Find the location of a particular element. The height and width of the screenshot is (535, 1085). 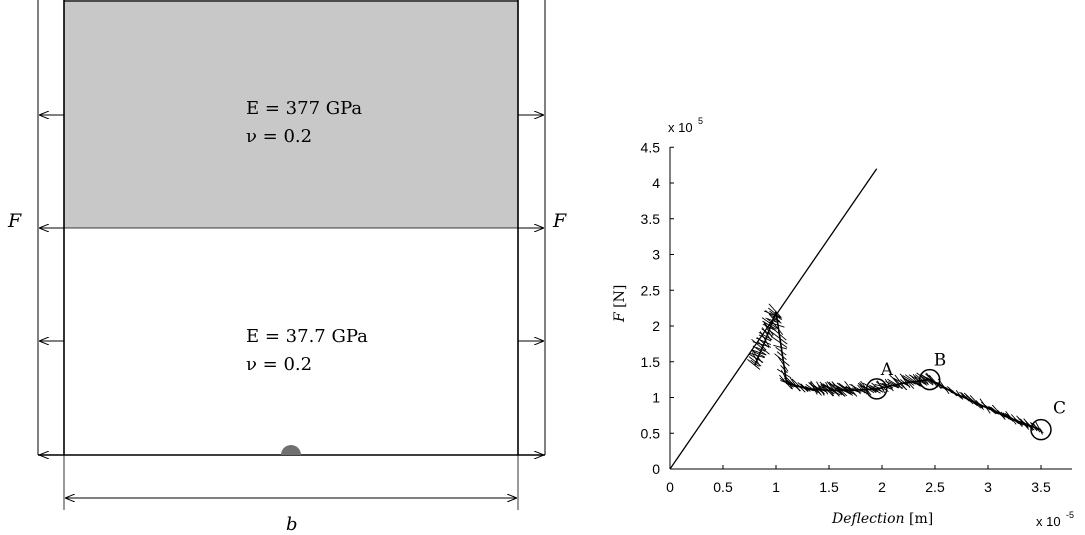

y-tick-label: 4.5 is located at coordinates (651, 147).